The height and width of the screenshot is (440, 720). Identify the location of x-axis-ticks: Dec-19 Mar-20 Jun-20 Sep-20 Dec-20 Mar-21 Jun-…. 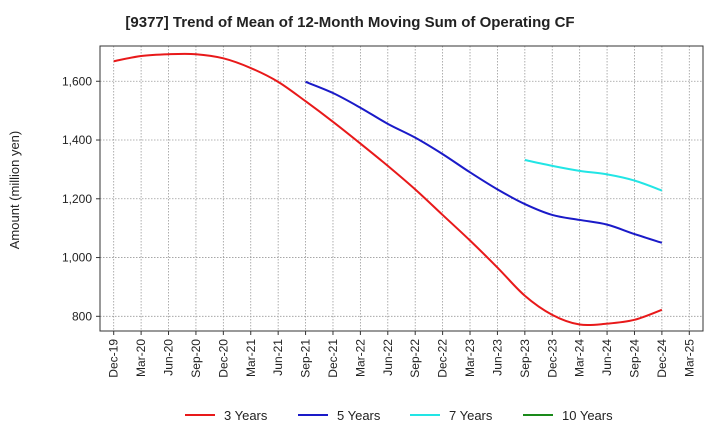
(401, 354).